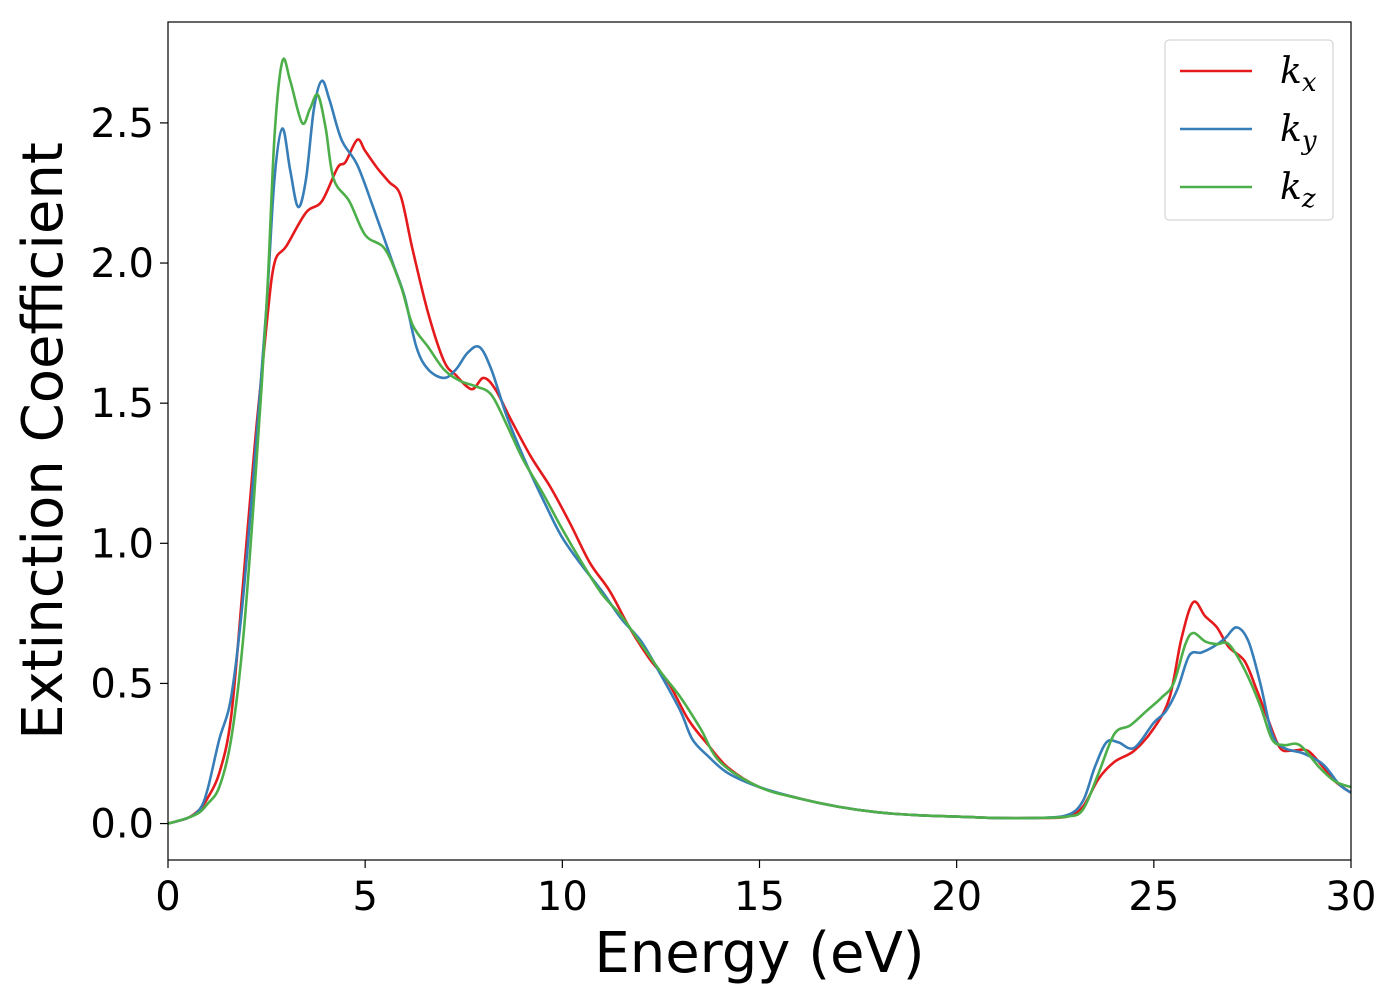 The height and width of the screenshot is (1000, 1400). I want to click on x-axis-ticks: 0 5 10 15 20 25 30, so click(765, 890).